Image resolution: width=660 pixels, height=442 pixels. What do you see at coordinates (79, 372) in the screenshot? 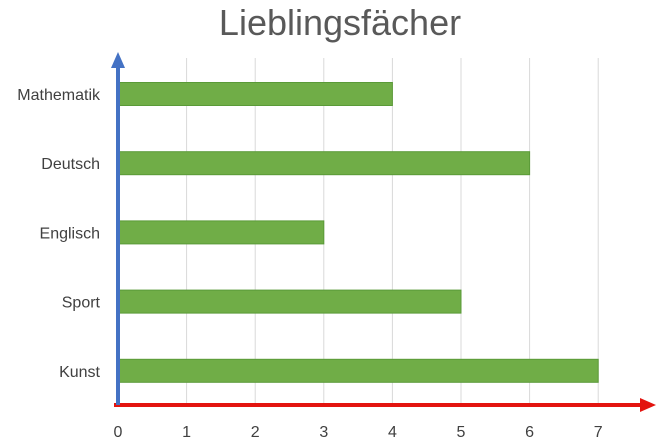
I see `category-label: Kunst` at bounding box center [79, 372].